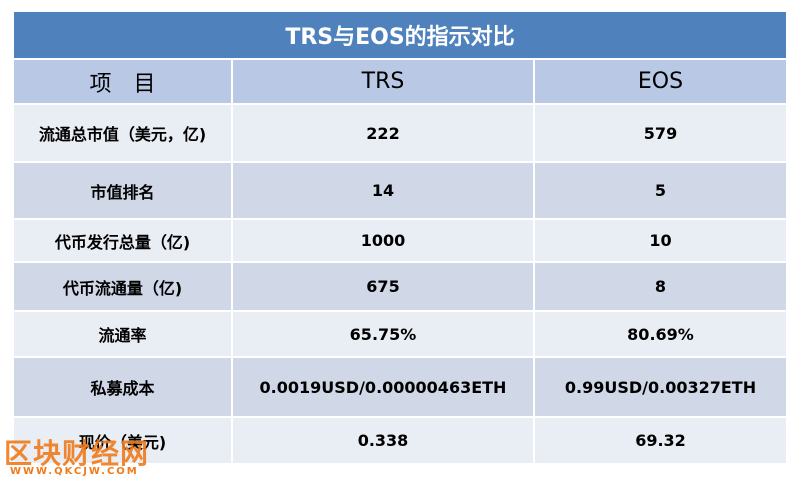 This screenshot has height=483, width=800. What do you see at coordinates (660, 240) in the screenshot?
I see `table-cell: 10` at bounding box center [660, 240].